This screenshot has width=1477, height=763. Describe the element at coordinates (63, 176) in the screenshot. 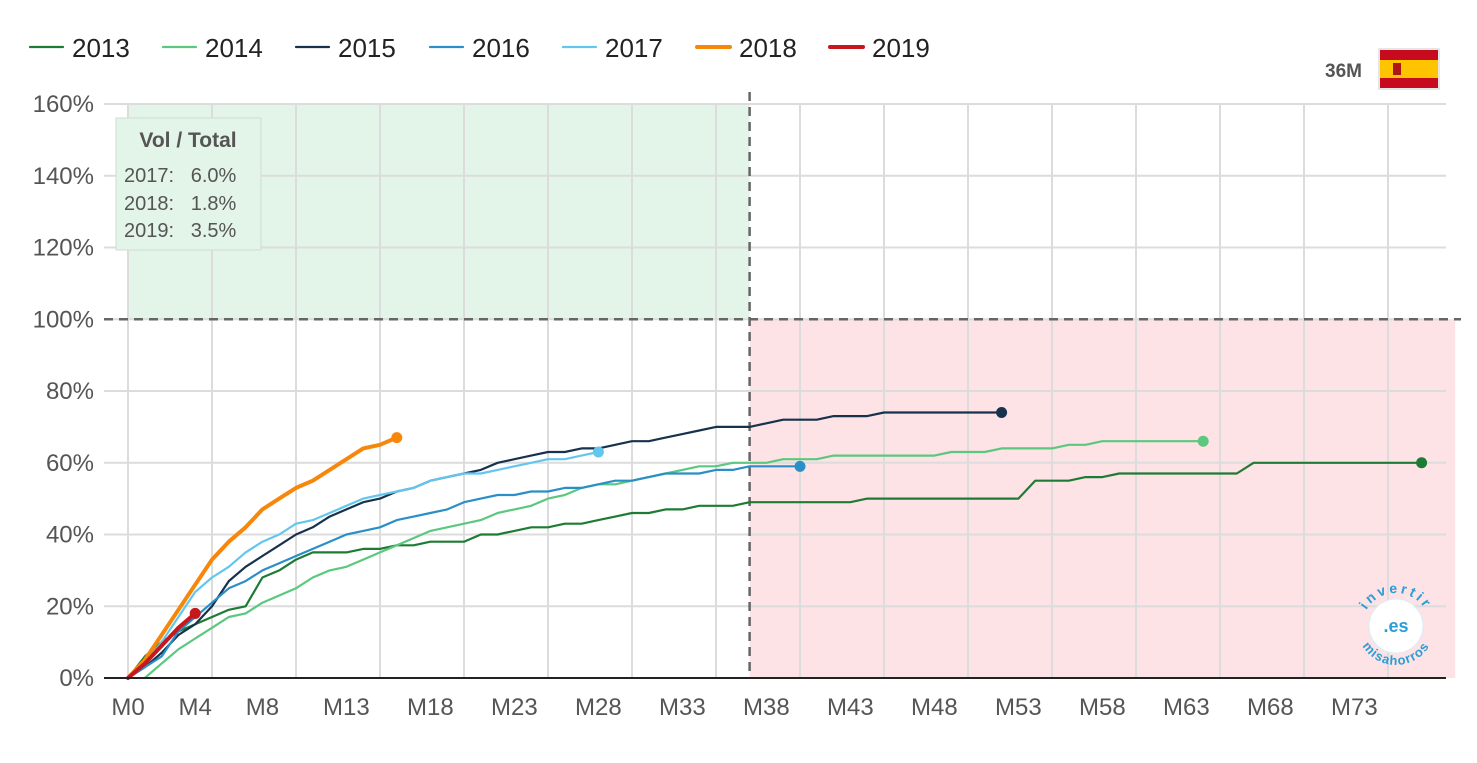

I see `y-tick-label: 140%` at that location.